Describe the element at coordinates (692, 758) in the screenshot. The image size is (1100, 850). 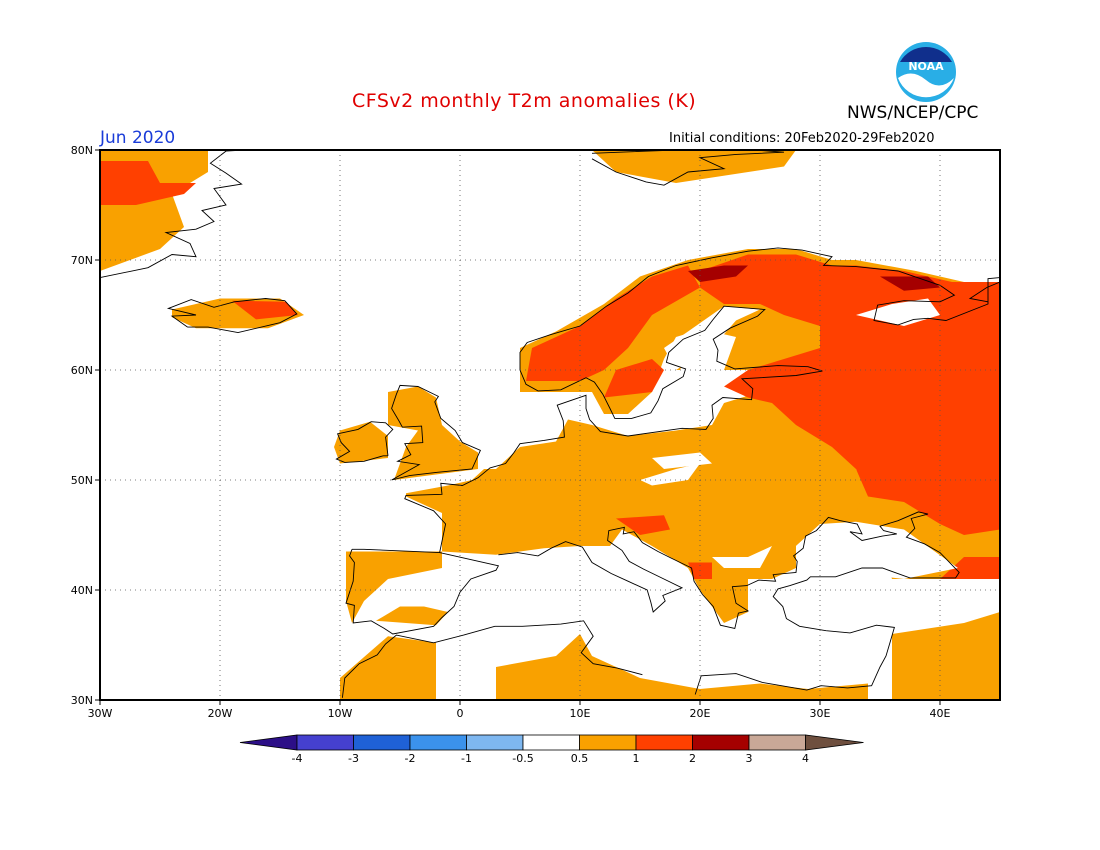
I see `colorbar-label: 2` at that location.